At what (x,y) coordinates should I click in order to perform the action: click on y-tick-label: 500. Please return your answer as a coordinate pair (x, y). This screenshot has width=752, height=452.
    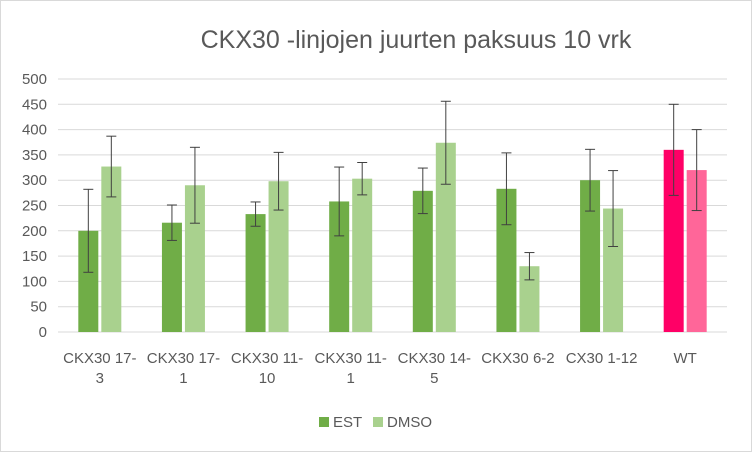
    Looking at the image, I should click on (34, 79).